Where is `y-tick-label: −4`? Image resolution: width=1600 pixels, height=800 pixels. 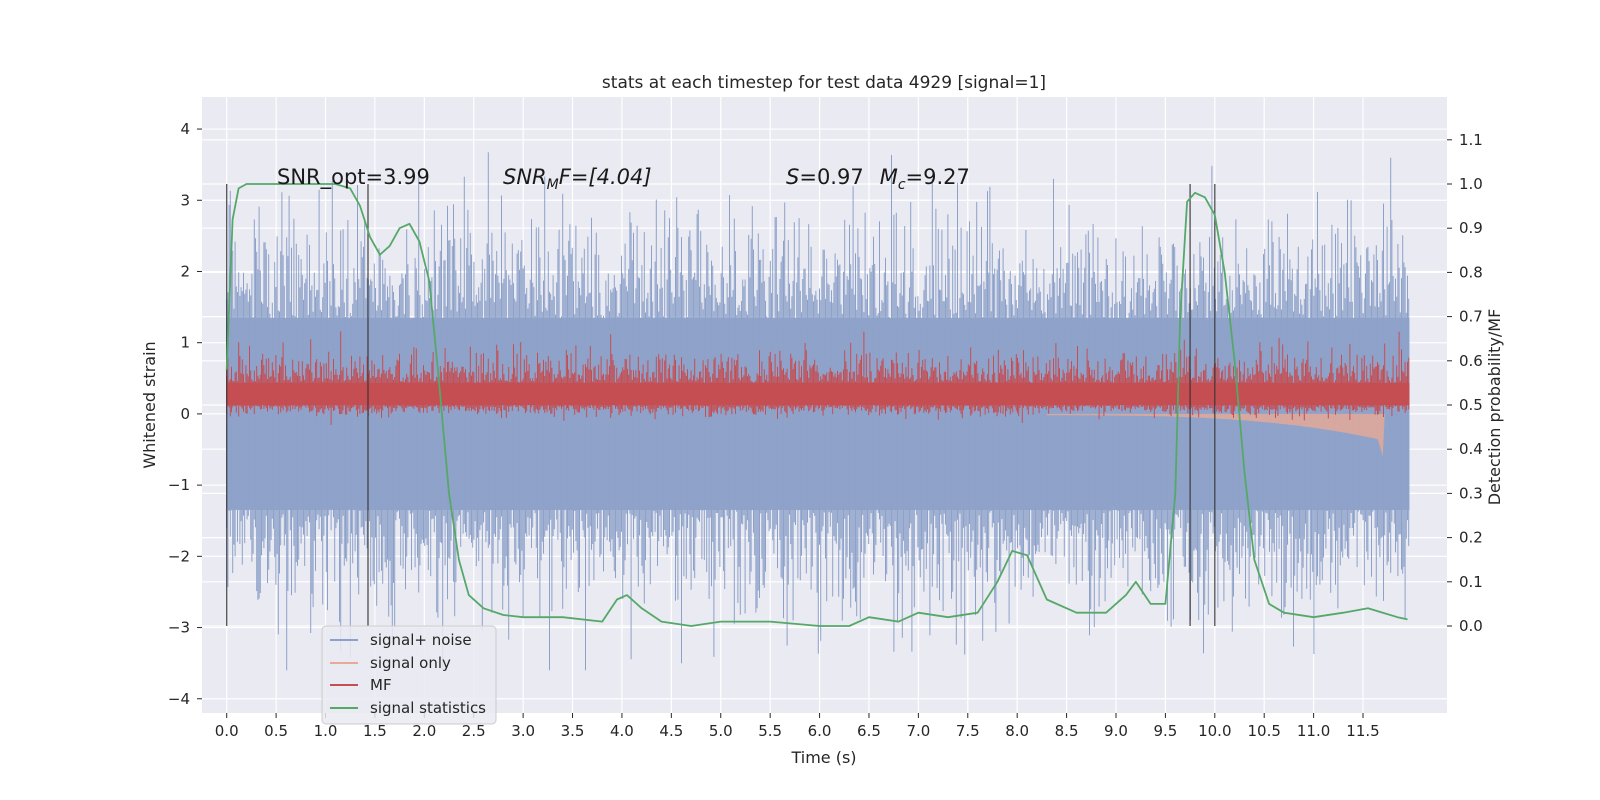
y-tick-label: −4 is located at coordinates (179, 699).